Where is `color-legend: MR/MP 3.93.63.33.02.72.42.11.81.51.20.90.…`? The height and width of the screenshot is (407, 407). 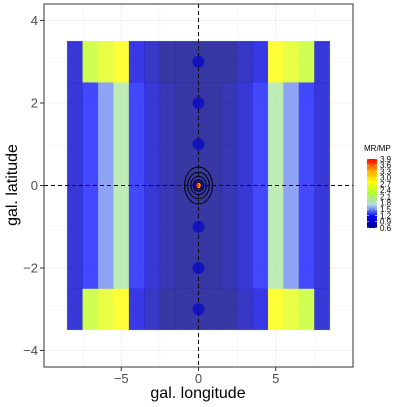 color-legend: MR/MP 3.93.63.33.02.72.42.11.81.51.20.90.… is located at coordinates (378, 188).